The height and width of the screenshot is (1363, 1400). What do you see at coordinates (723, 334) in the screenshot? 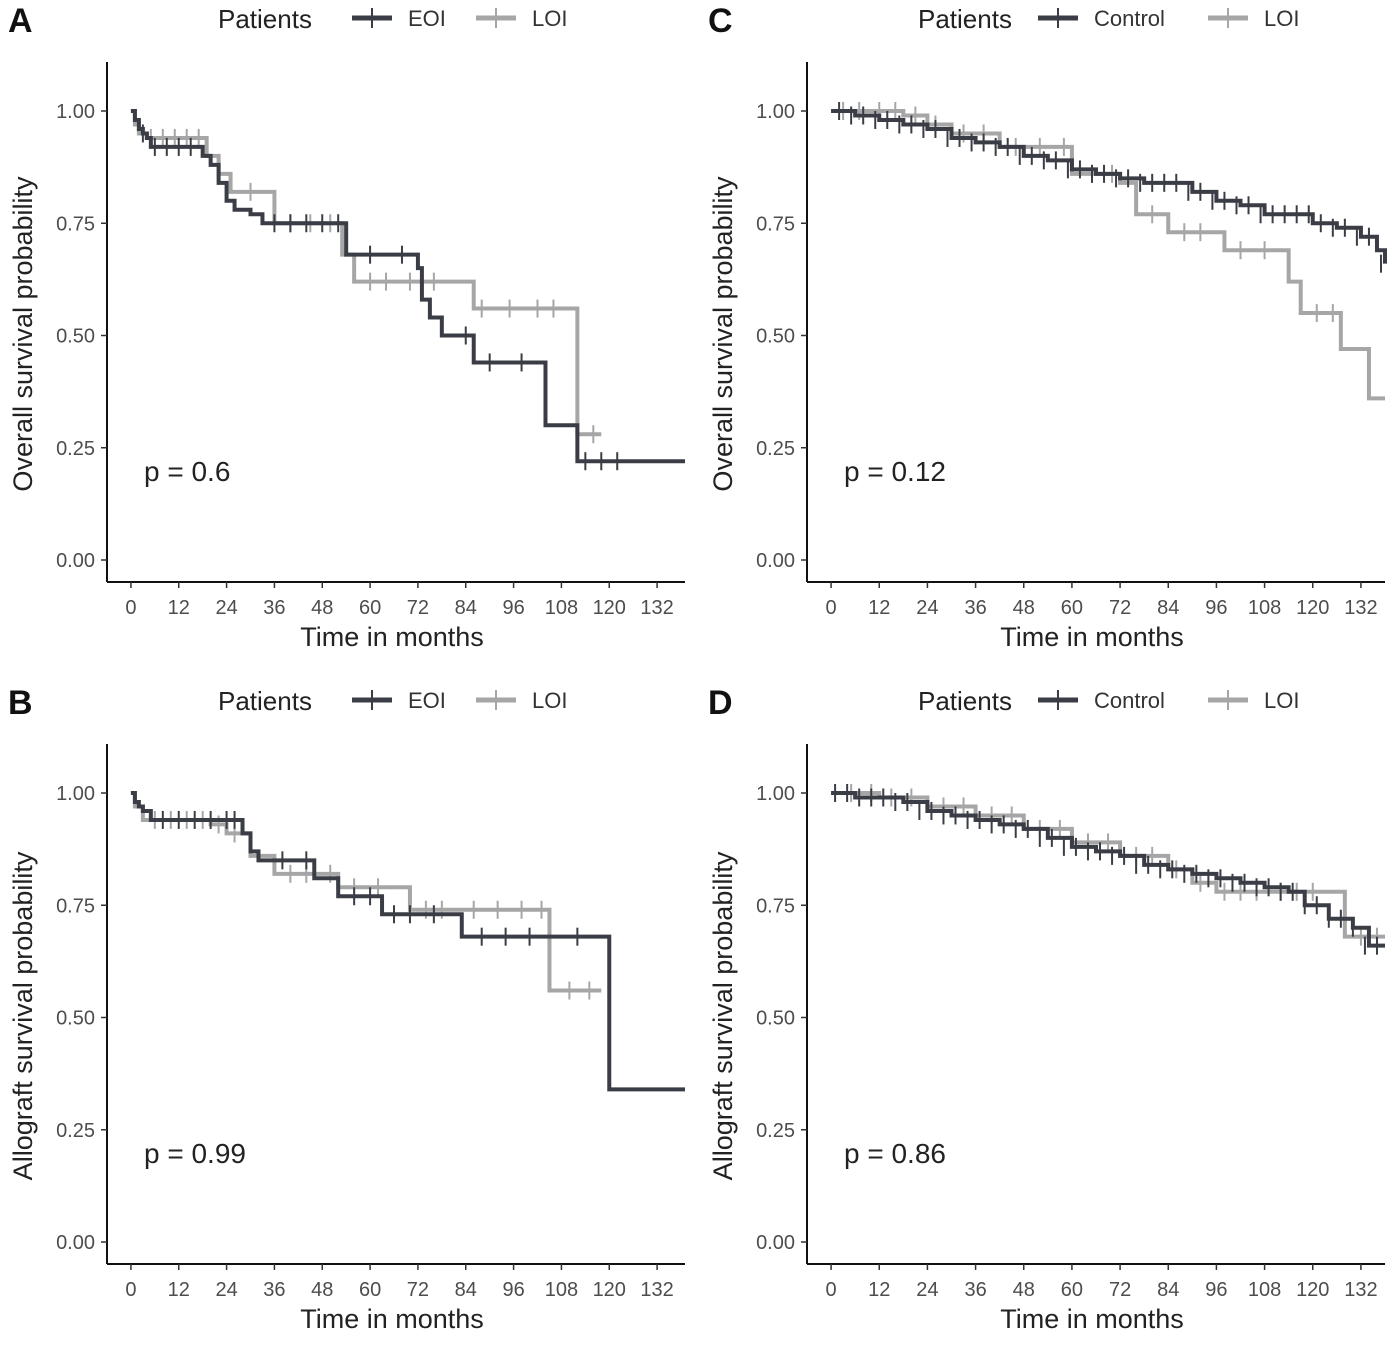
I see `y-axis-title: Overall survival probability` at bounding box center [723, 334].